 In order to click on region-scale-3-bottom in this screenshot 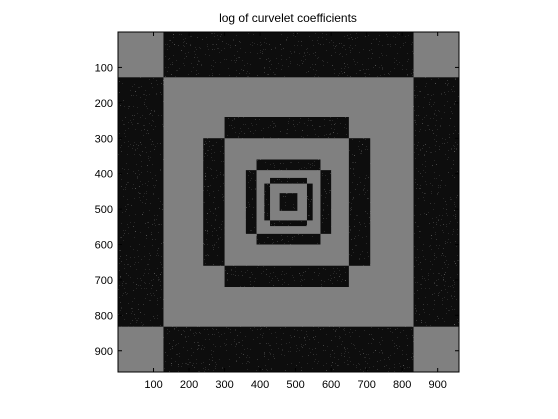, I will do `click(286, 276)`.